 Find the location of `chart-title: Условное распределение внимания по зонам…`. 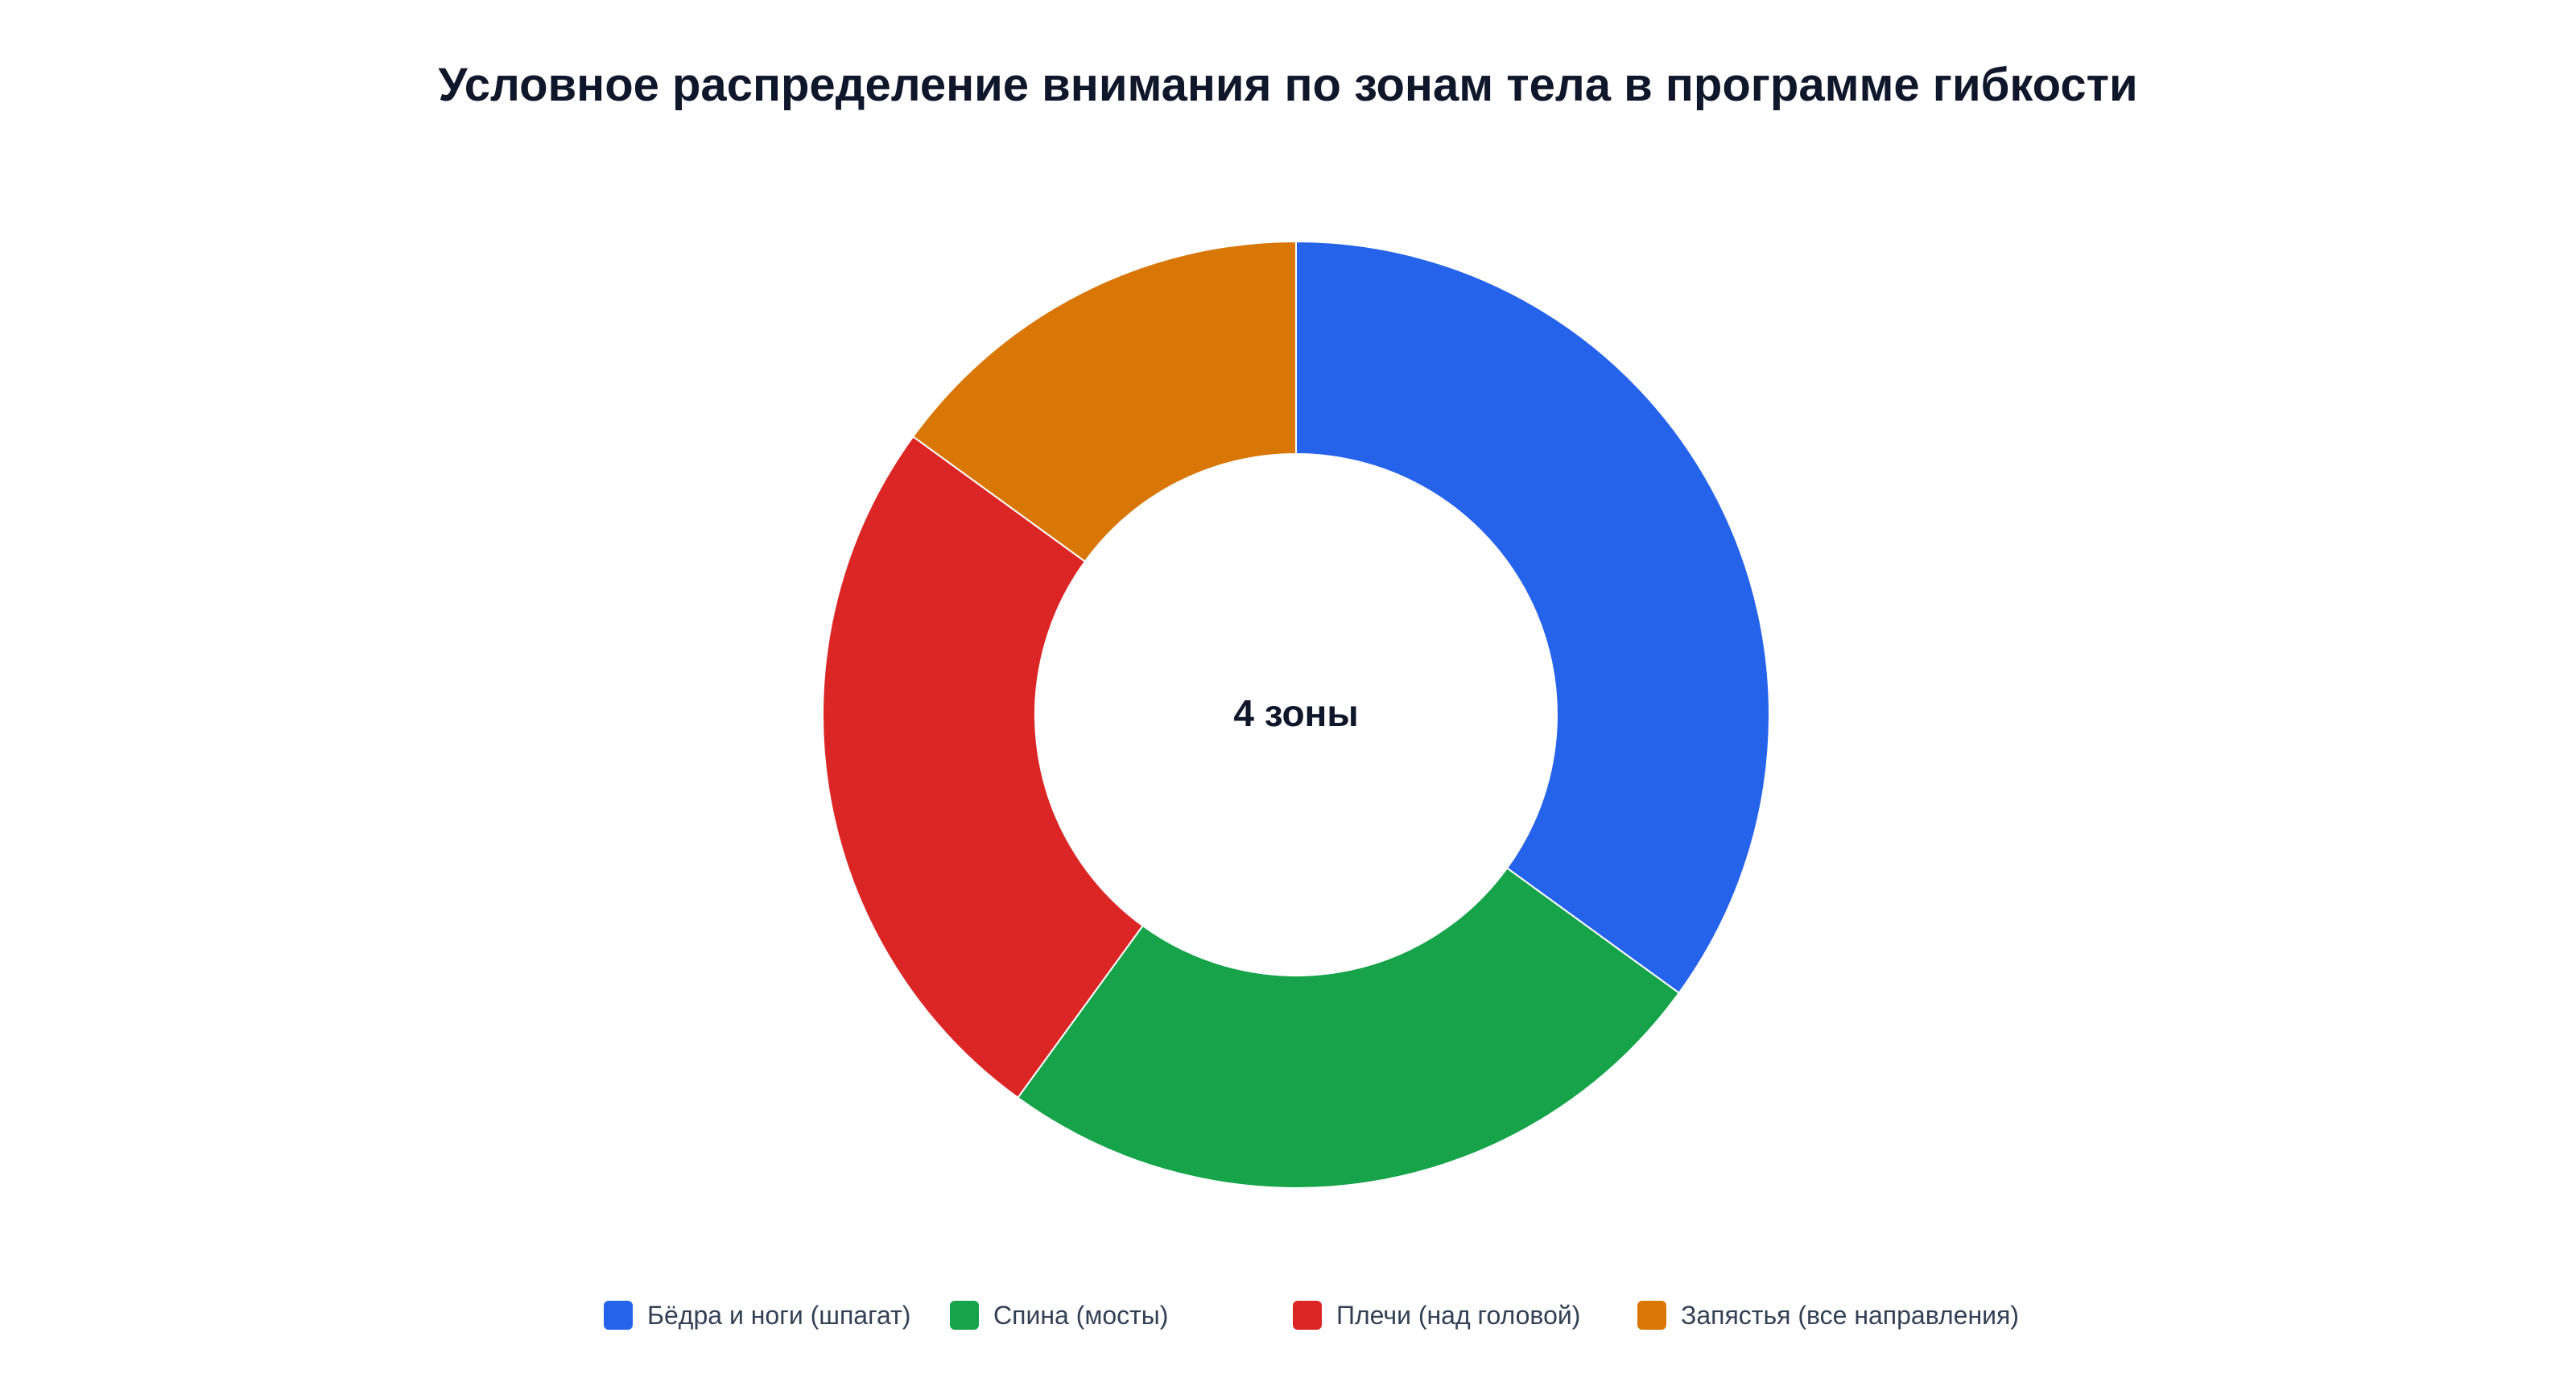

chart-title: Условное распределение внимания по зонам… is located at coordinates (1288, 85).